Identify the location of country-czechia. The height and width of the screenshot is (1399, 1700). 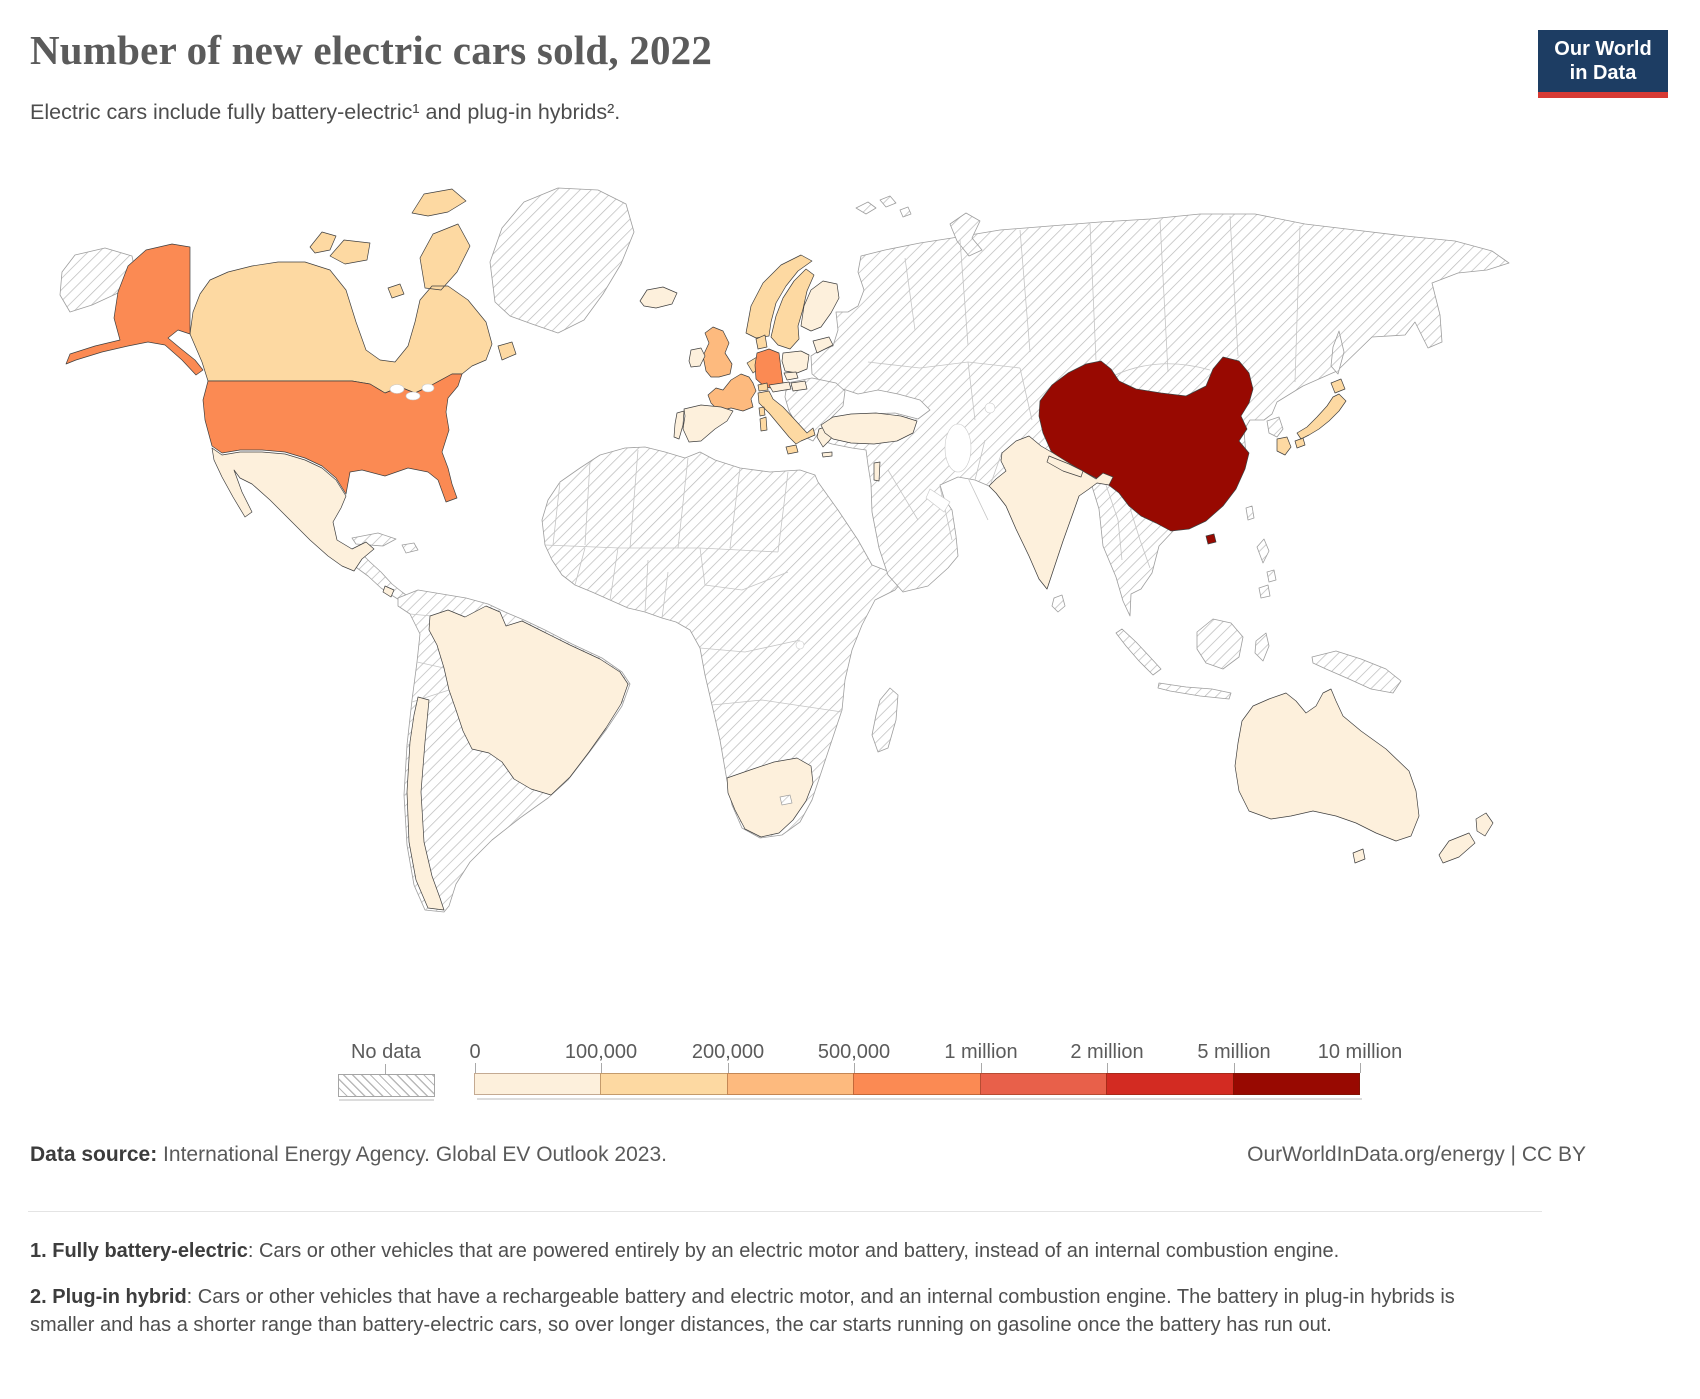
(791, 376).